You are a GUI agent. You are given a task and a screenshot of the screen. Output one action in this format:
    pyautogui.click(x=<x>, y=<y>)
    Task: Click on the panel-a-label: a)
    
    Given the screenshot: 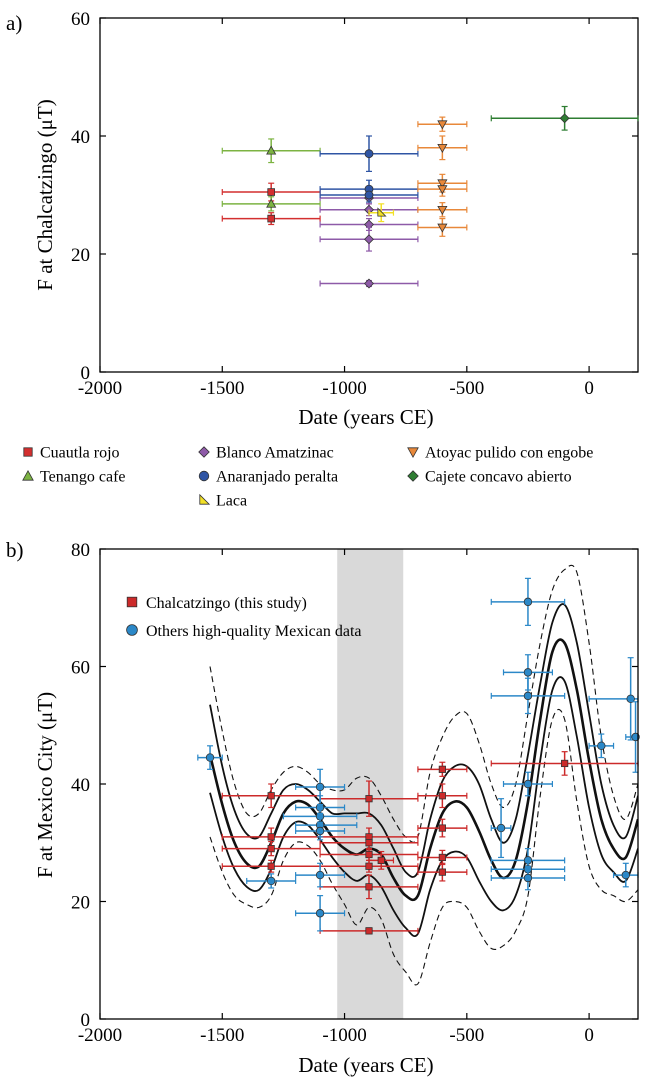 What is the action you would take?
    pyautogui.click(x=14, y=23)
    